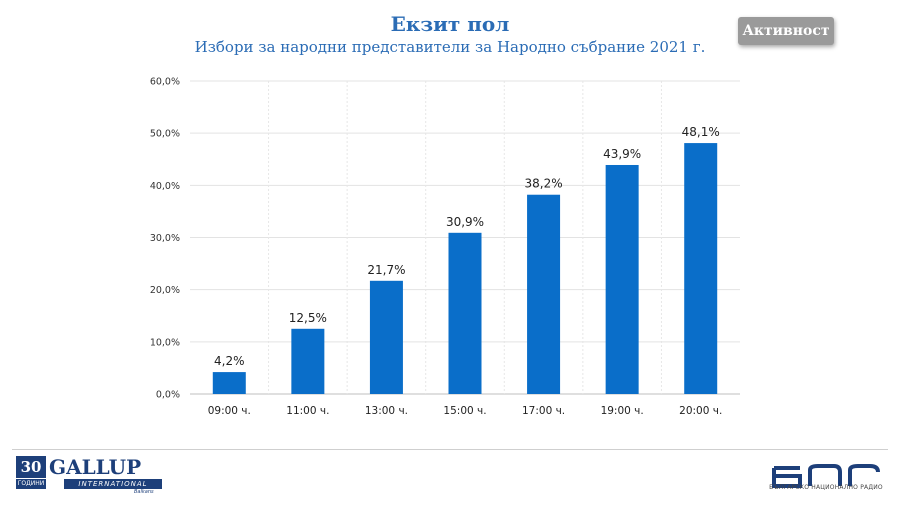  What do you see at coordinates (464, 411) in the screenshot?
I see `x-tick-label: 15:00 ч.` at bounding box center [464, 411].